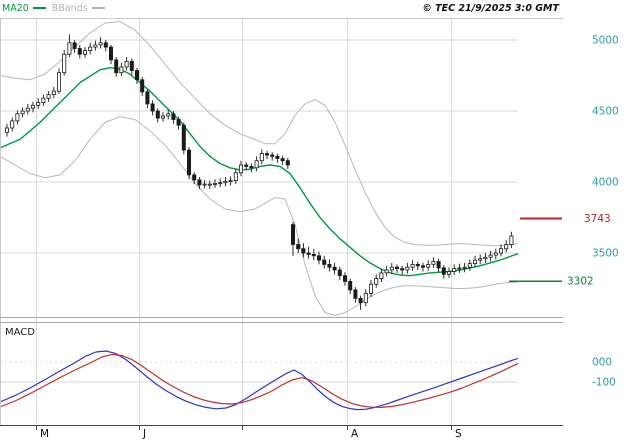 This screenshot has height=440, width=627. I want to click on price-tick-label: 3500, so click(605, 254).